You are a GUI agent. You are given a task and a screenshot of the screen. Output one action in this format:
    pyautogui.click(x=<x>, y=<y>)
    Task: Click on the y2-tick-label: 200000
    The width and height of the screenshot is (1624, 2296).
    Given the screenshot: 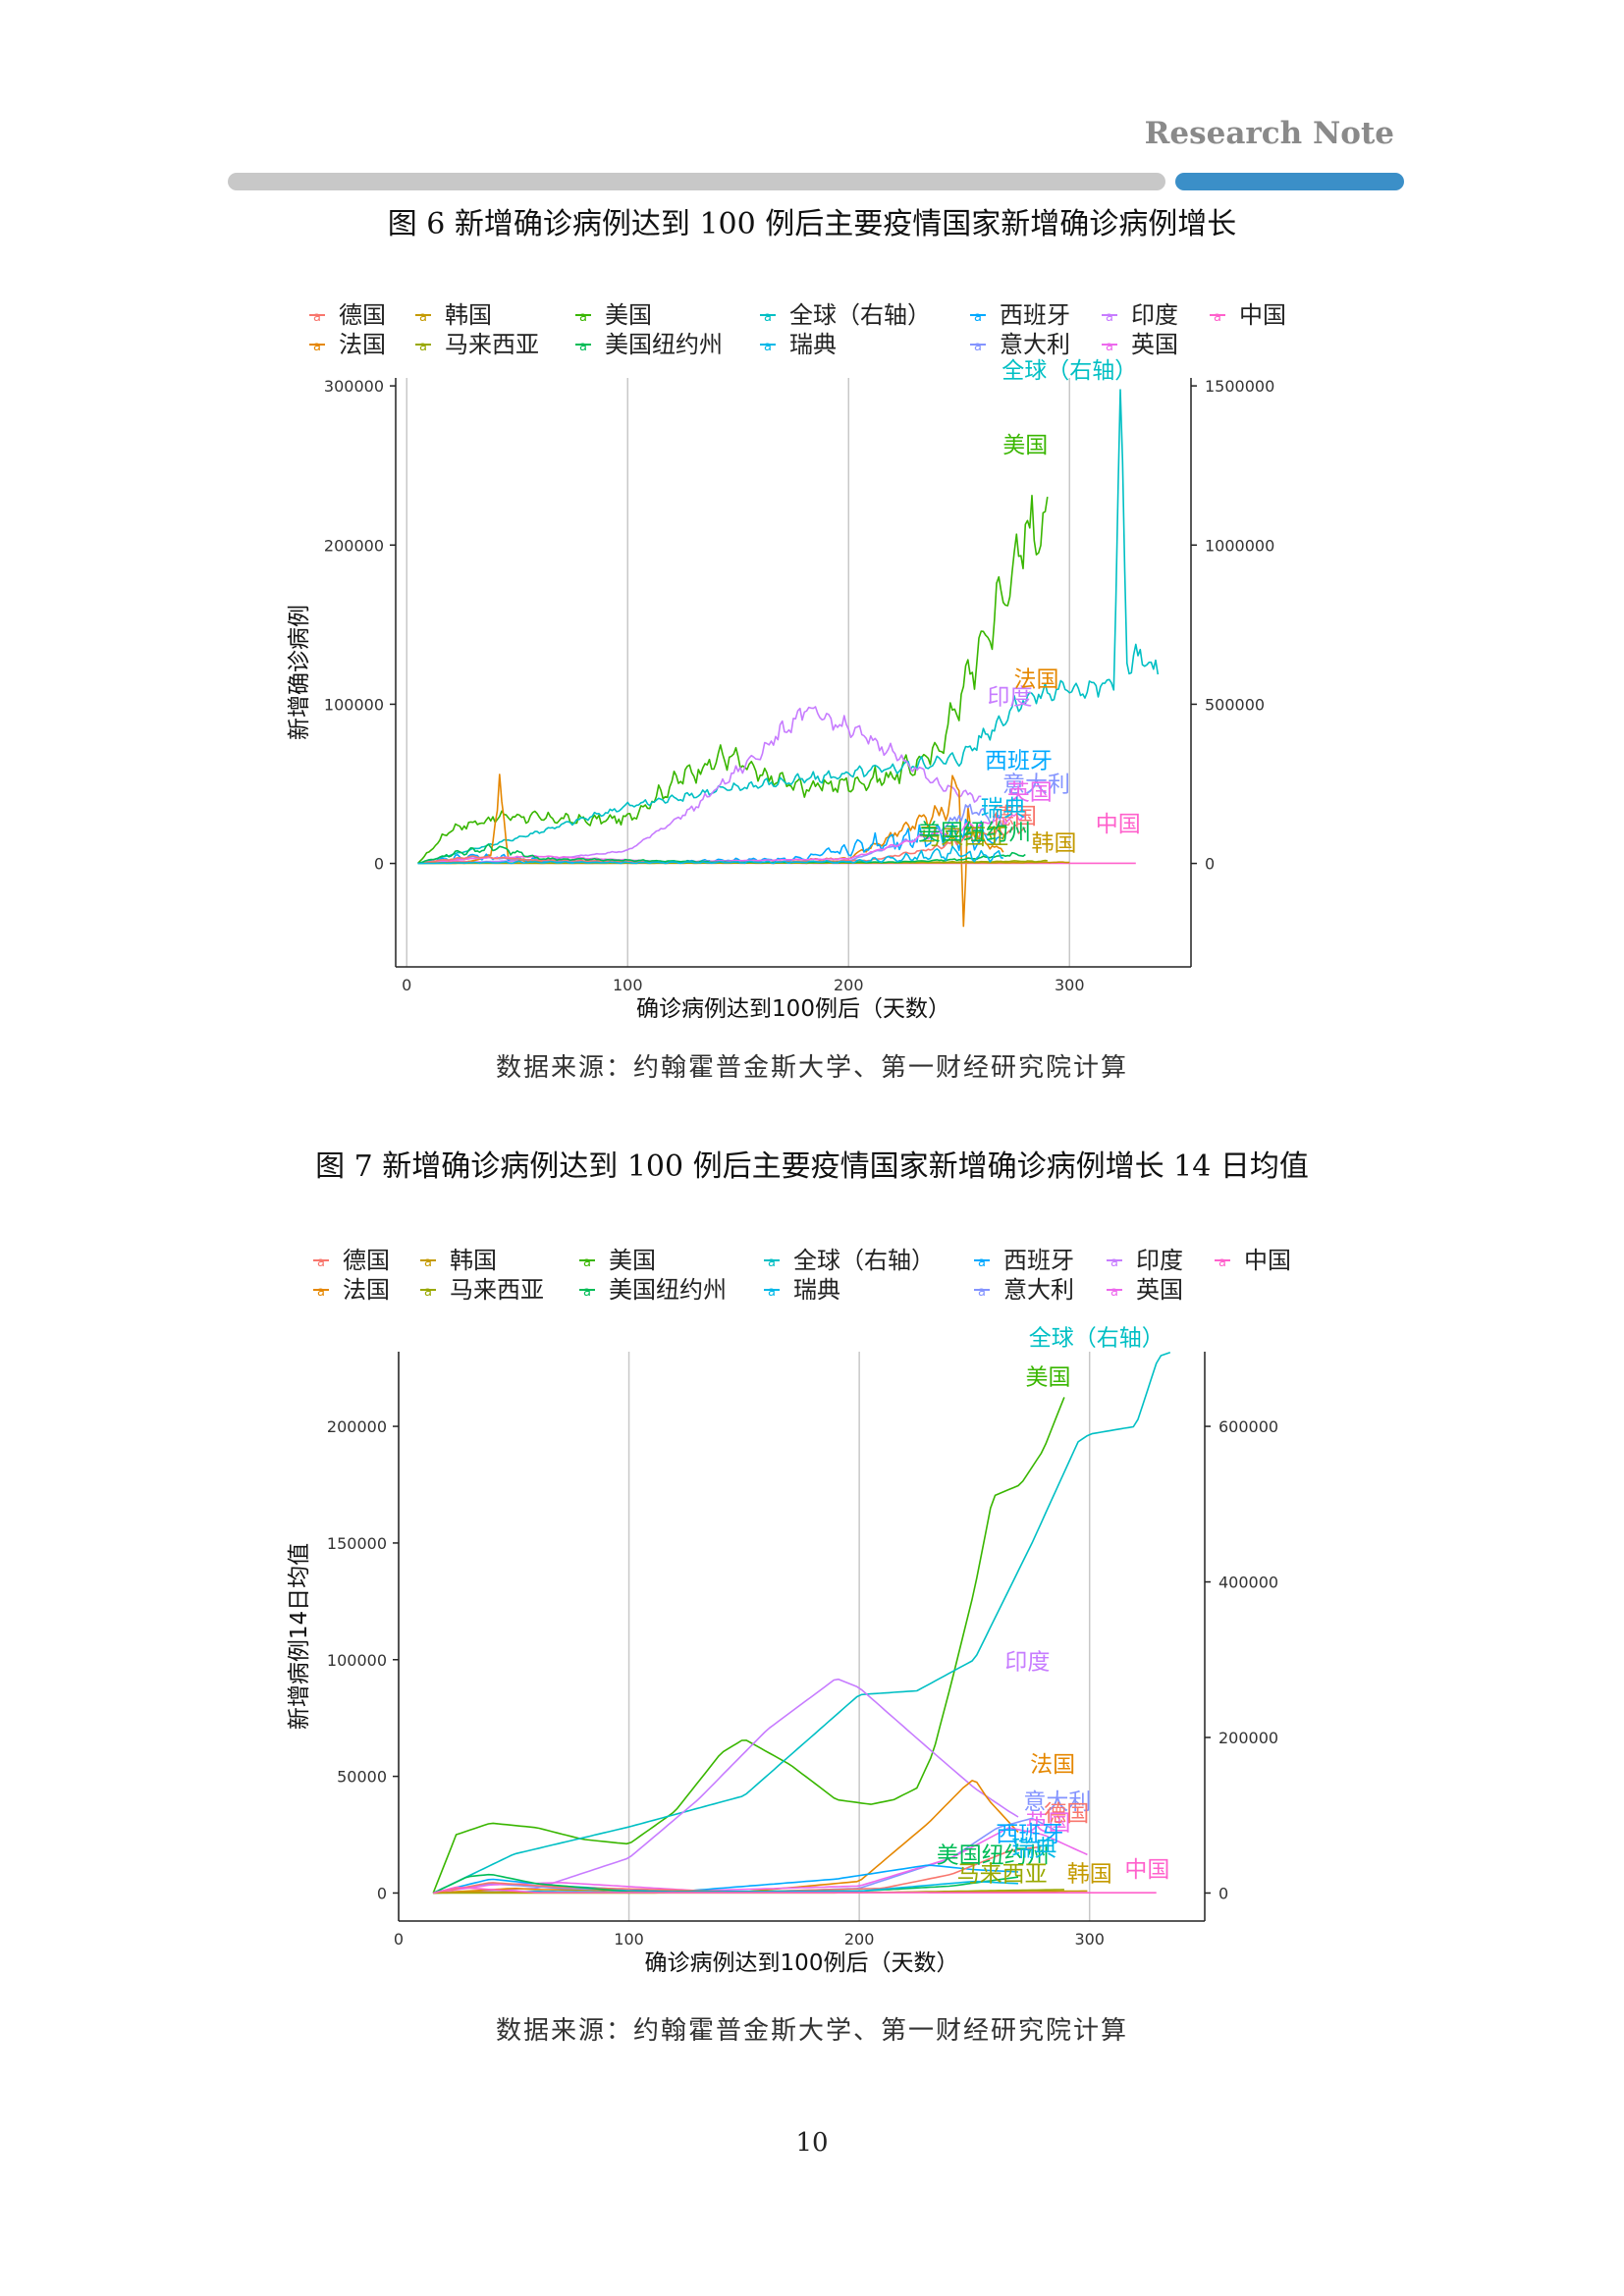 What is the action you would take?
    pyautogui.click(x=1248, y=1738)
    